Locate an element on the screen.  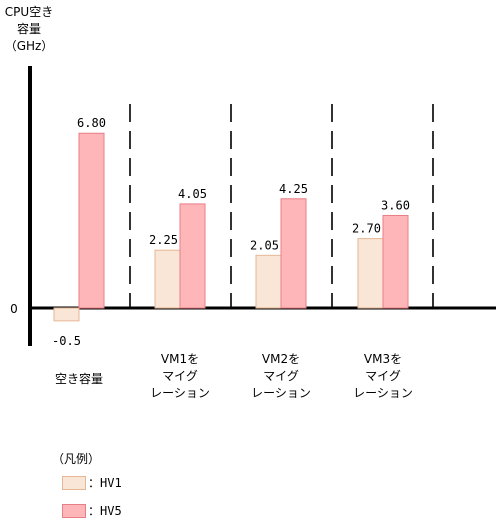
category-label-2-line-3: レーション is located at coordinates (180, 393).